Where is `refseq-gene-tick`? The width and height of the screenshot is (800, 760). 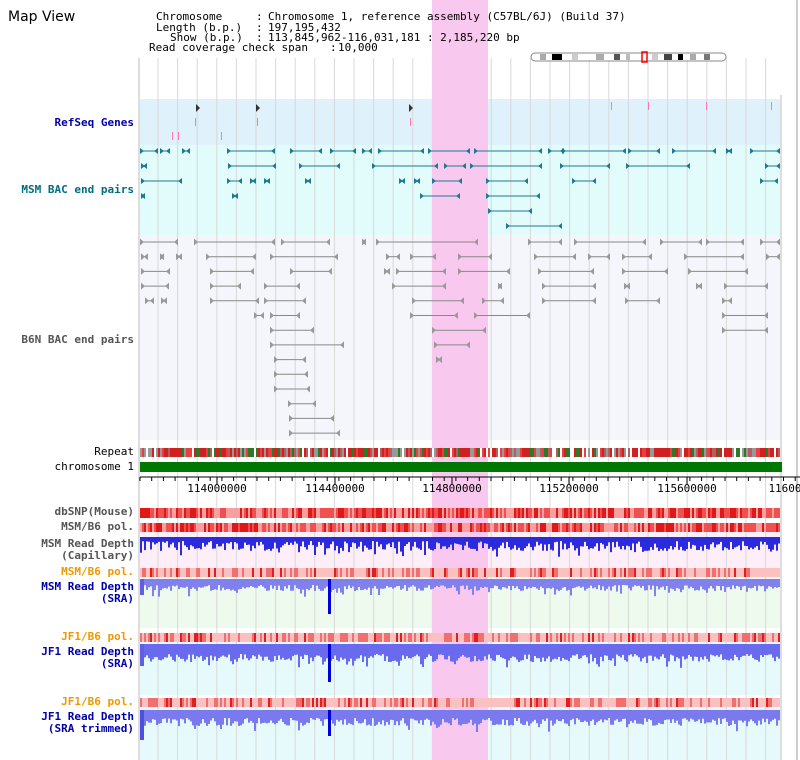 refseq-gene-tick is located at coordinates (178, 136).